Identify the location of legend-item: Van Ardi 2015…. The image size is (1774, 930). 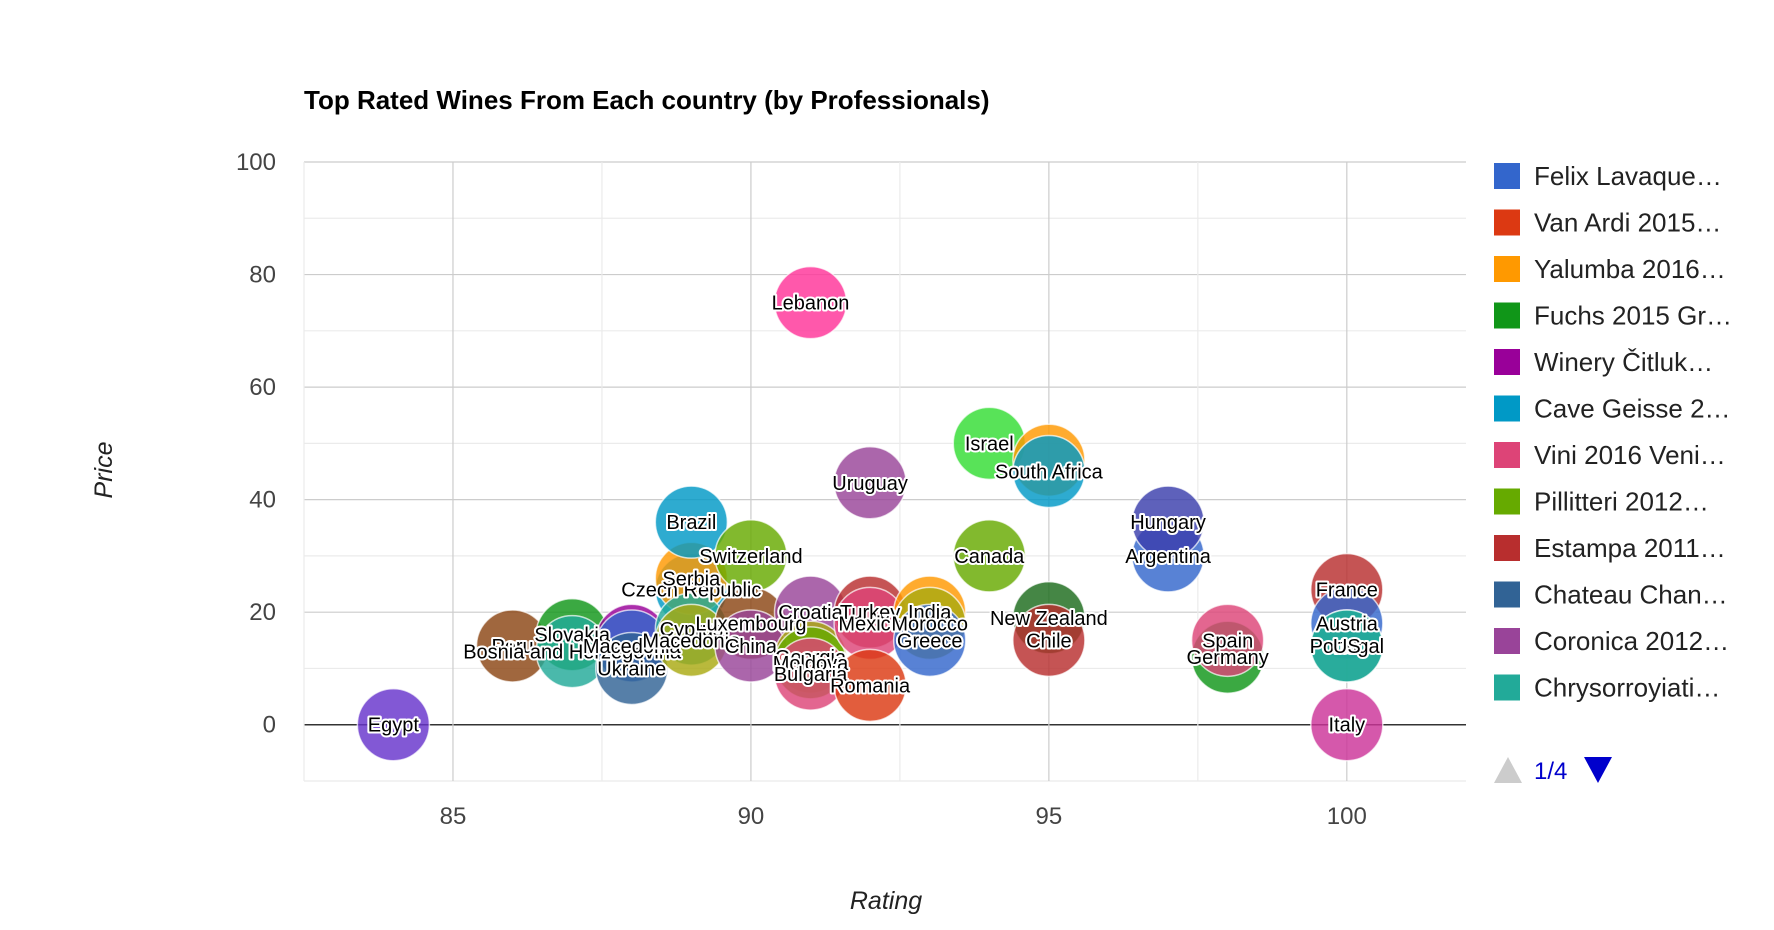
(1607, 223).